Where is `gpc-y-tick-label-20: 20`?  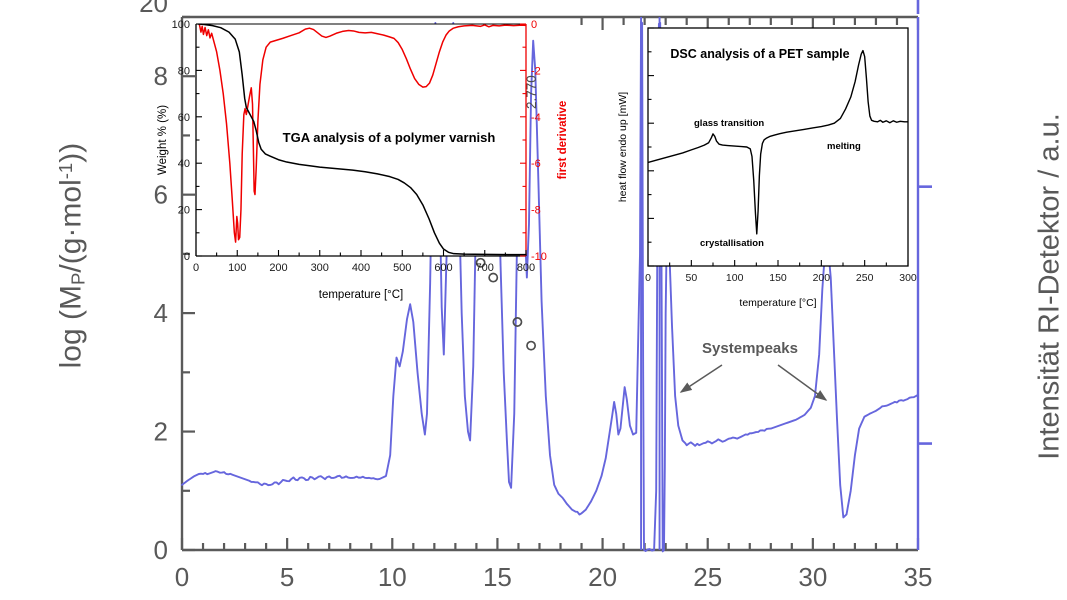
gpc-y-tick-label-20: 20 is located at coordinates (153, 9).